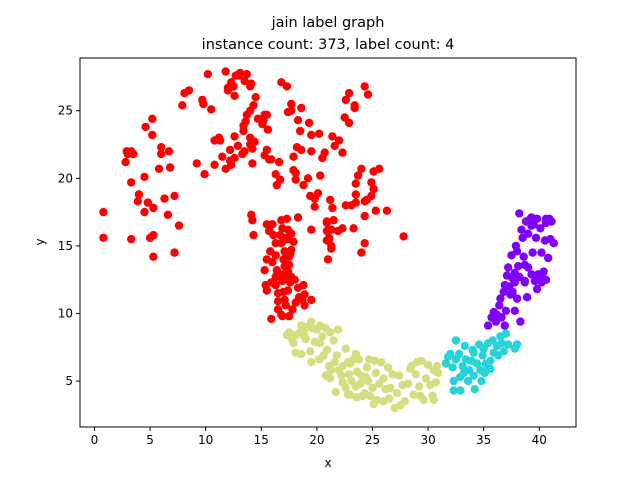 This screenshot has height=480, width=640. I want to click on chart-title: jain label graph, so click(328, 23).